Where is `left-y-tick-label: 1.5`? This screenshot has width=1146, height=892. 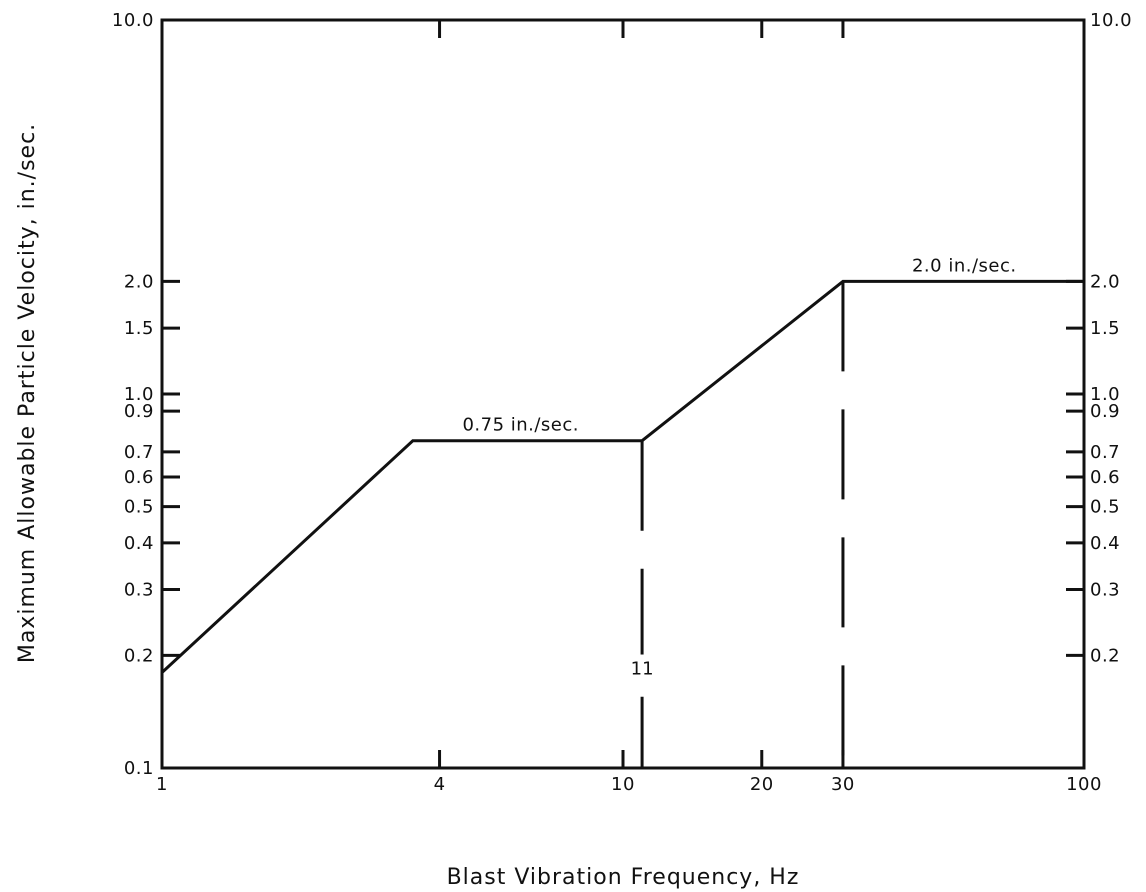 left-y-tick-label: 1.5 is located at coordinates (139, 328).